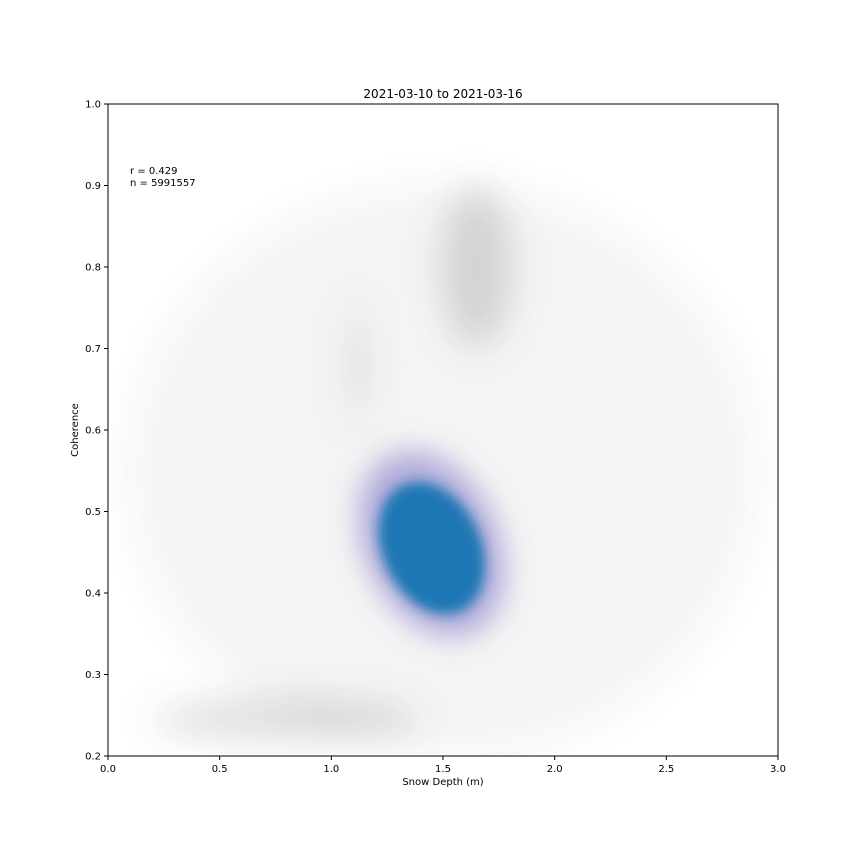 The image size is (864, 864). What do you see at coordinates (331, 769) in the screenshot?
I see `x-tick-label: 1.0` at bounding box center [331, 769].